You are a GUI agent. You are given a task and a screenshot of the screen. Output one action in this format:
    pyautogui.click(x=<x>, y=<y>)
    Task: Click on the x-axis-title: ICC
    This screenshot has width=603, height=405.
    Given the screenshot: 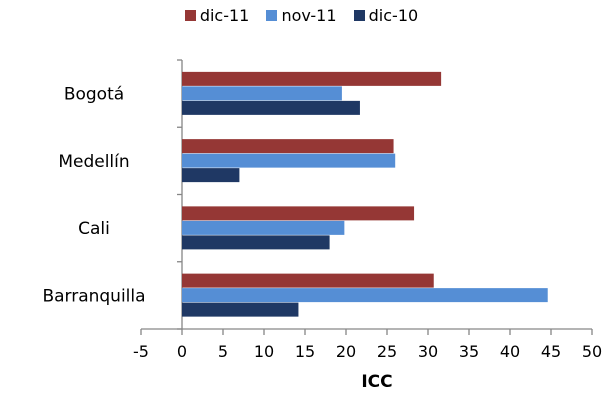 What is the action you would take?
    pyautogui.click(x=376, y=382)
    